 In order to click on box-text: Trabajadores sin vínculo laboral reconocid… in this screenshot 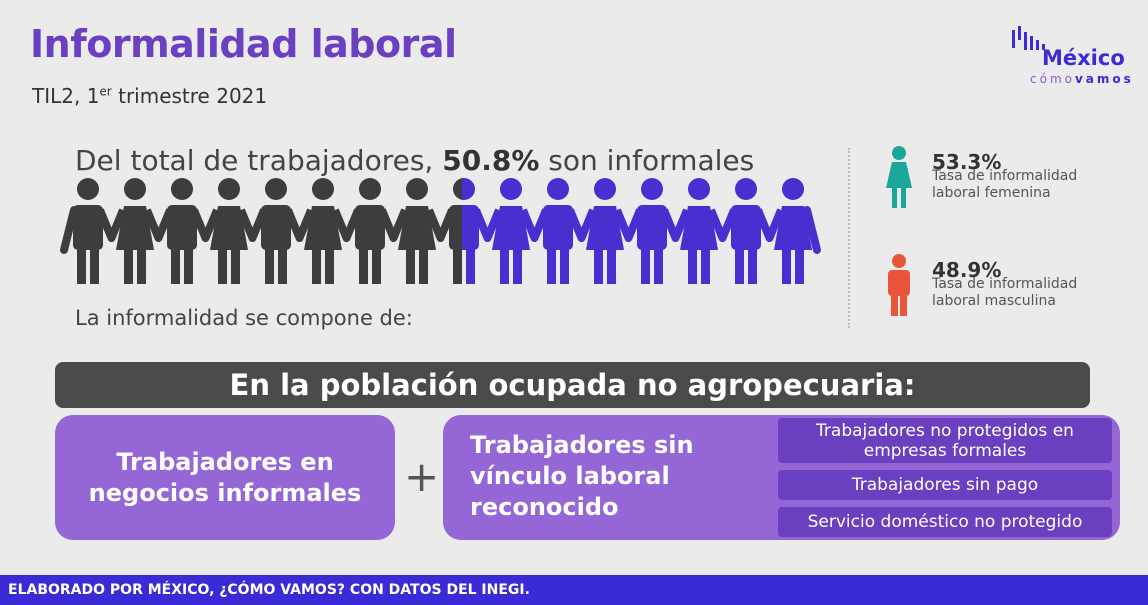, I will do `click(582, 476)`.